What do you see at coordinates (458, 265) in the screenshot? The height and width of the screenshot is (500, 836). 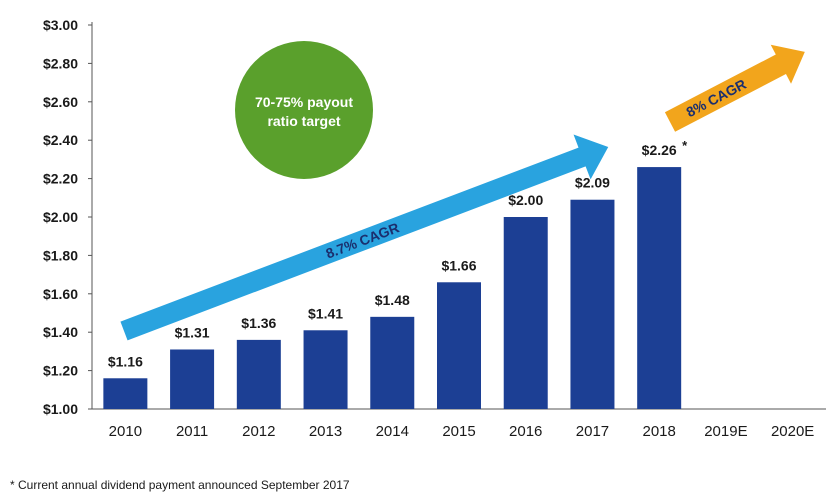 I see `data-label-2015: $1.66` at bounding box center [458, 265].